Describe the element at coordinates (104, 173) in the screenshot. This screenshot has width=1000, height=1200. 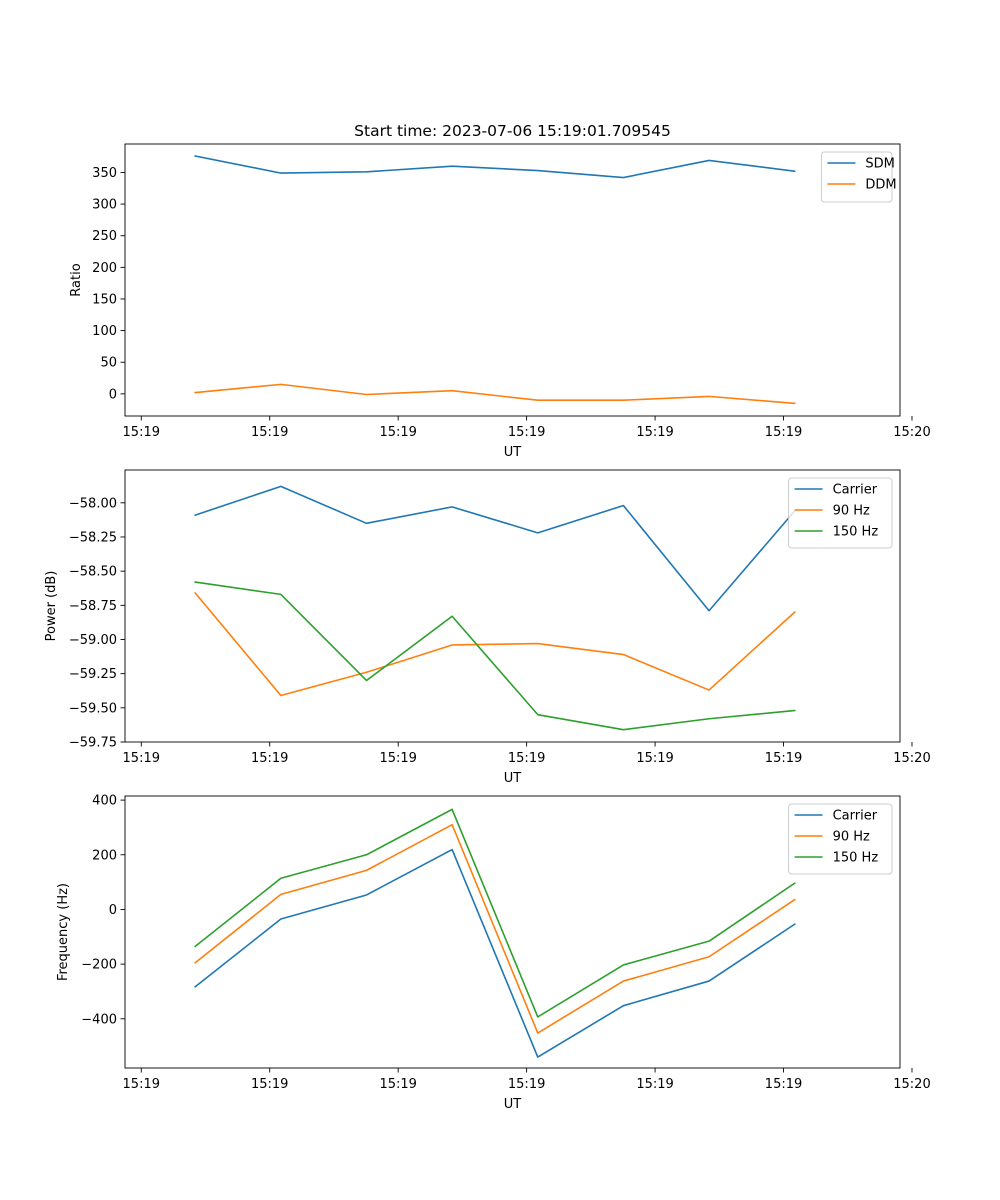
I see `y-tick-label: 350` at that location.